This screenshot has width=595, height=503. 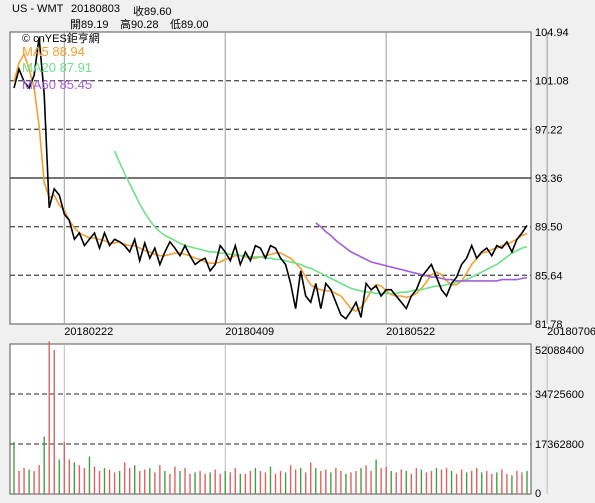 What do you see at coordinates (559, 351) in the screenshot?
I see `volume-tick-label: 52088400` at bounding box center [559, 351].